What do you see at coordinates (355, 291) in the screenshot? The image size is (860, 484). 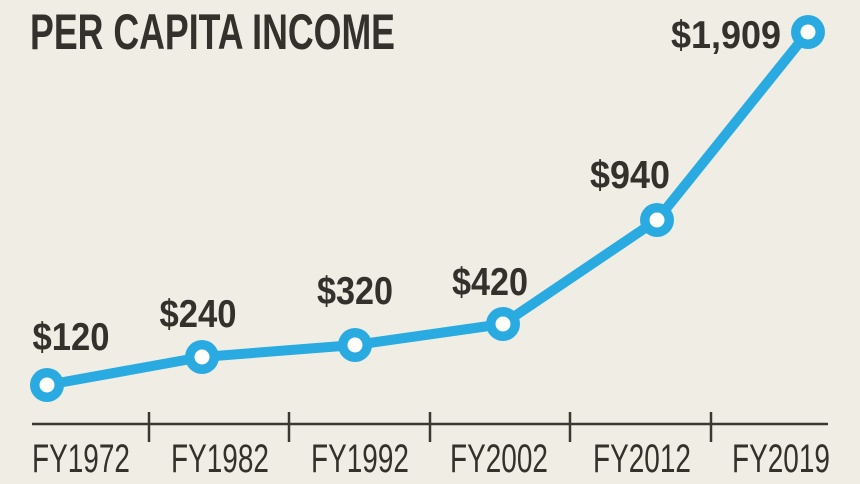 I see `value-label-FY1992: $320` at bounding box center [355, 291].